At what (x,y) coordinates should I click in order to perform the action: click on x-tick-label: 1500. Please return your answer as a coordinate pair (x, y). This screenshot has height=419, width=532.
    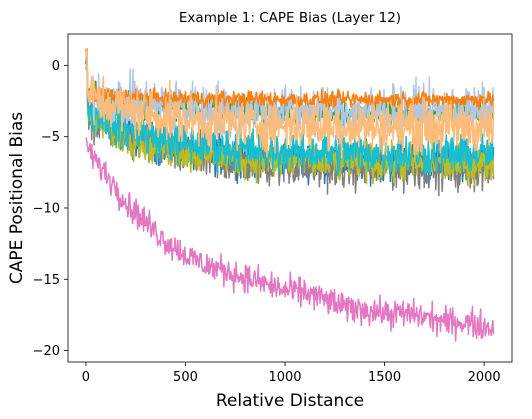
    Looking at the image, I should click on (384, 377).